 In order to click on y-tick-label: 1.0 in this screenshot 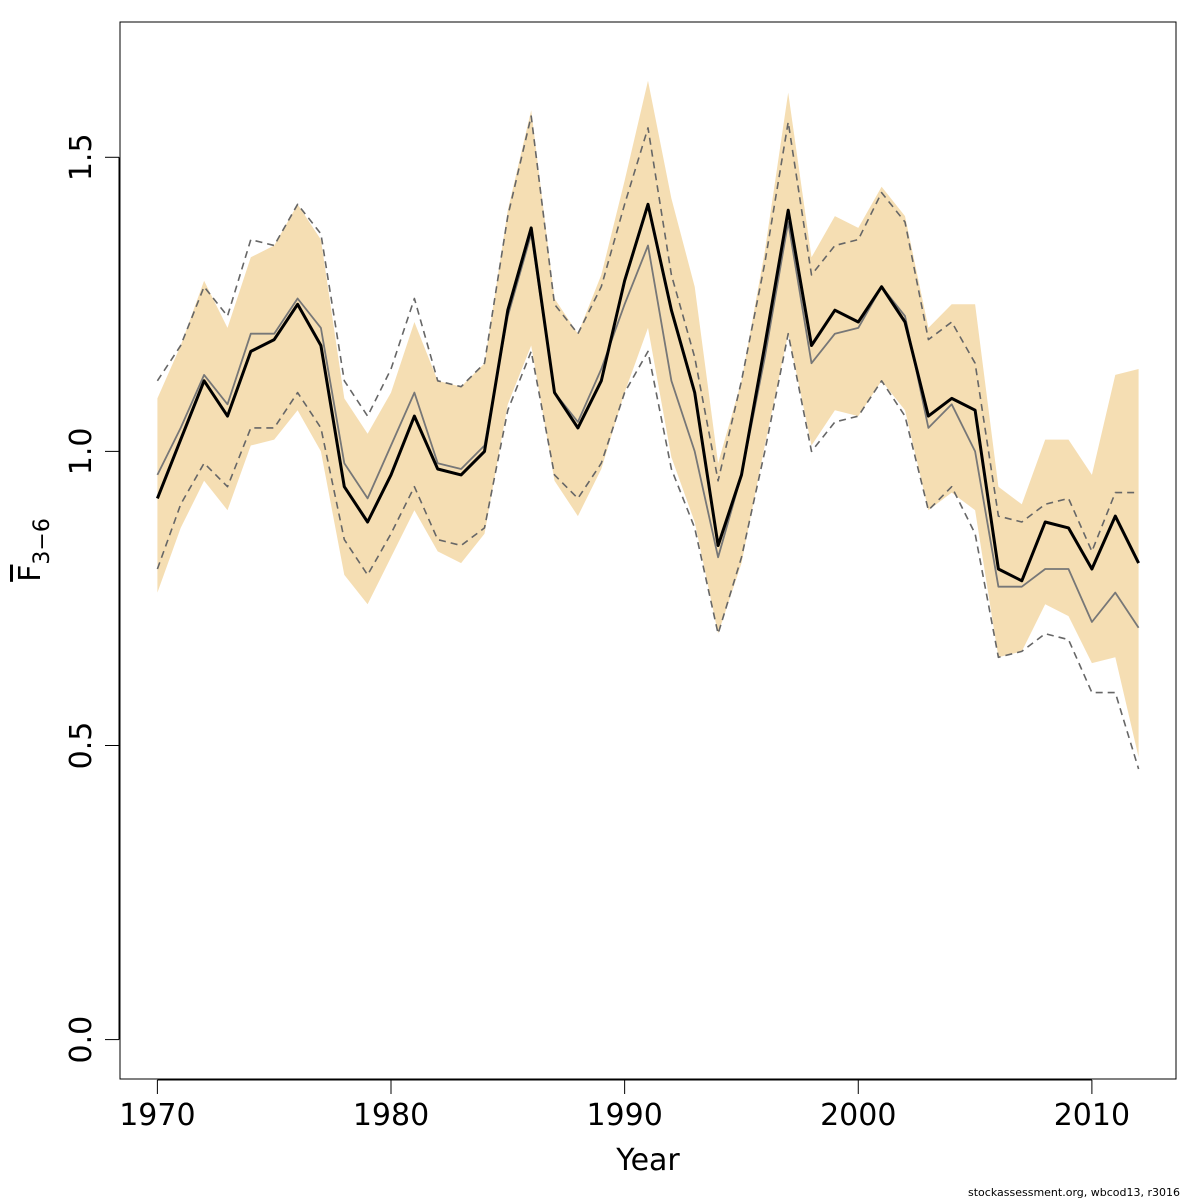, I will do `click(81, 452)`.